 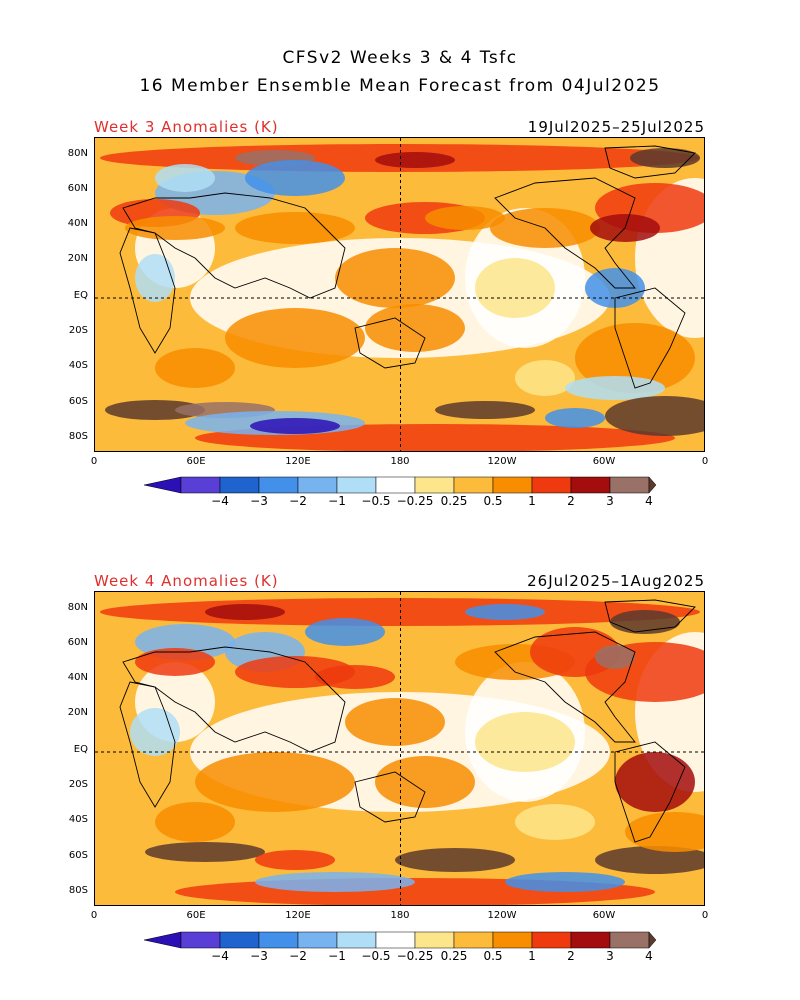 I want to click on colorbar-tick-label: −4, so click(x=220, y=501).